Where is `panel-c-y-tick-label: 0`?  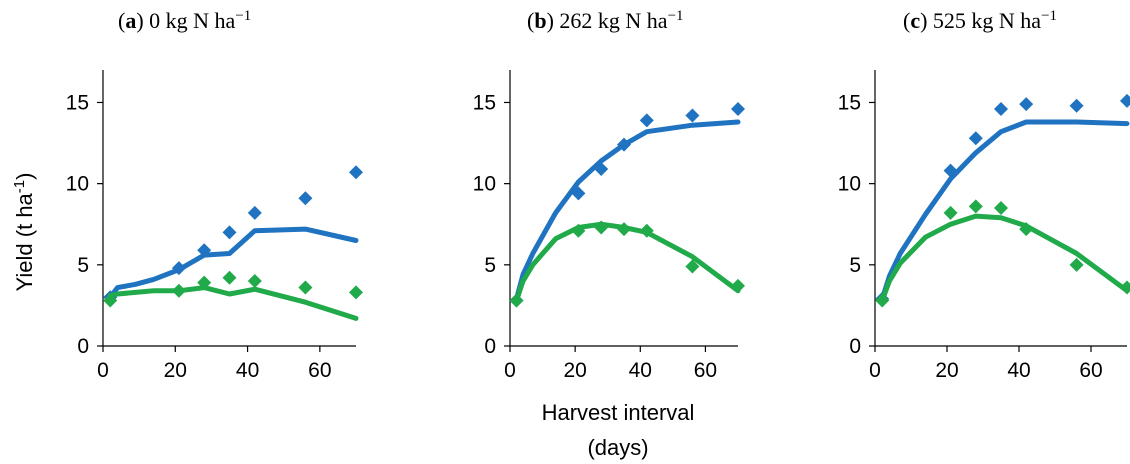 panel-c-y-tick-label: 0 is located at coordinates (855, 346).